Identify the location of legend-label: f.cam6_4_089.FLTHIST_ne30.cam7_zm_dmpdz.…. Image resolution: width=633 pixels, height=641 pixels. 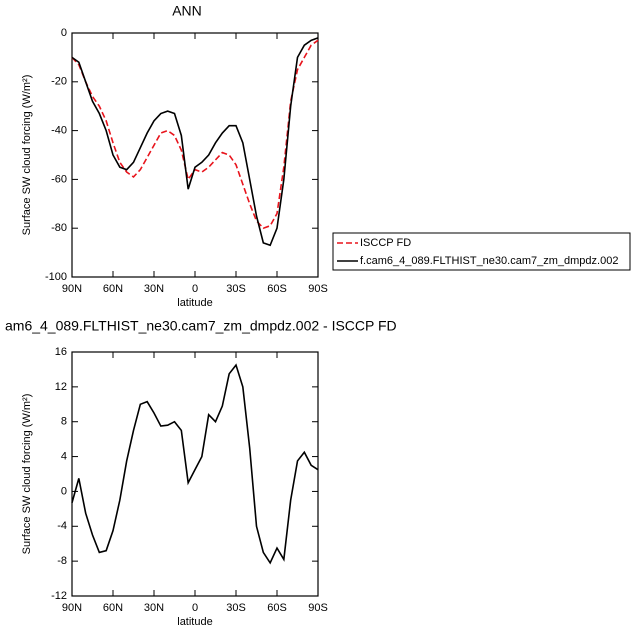
(489, 261).